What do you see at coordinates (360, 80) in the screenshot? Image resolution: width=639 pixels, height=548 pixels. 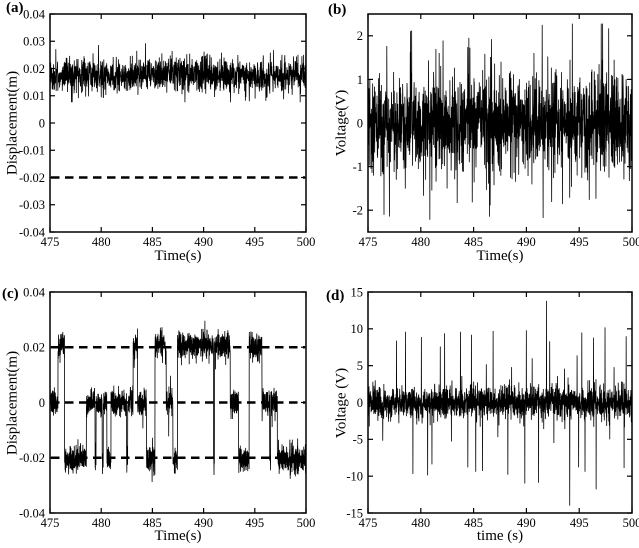 I see `svg-text: 1` at bounding box center [360, 80].